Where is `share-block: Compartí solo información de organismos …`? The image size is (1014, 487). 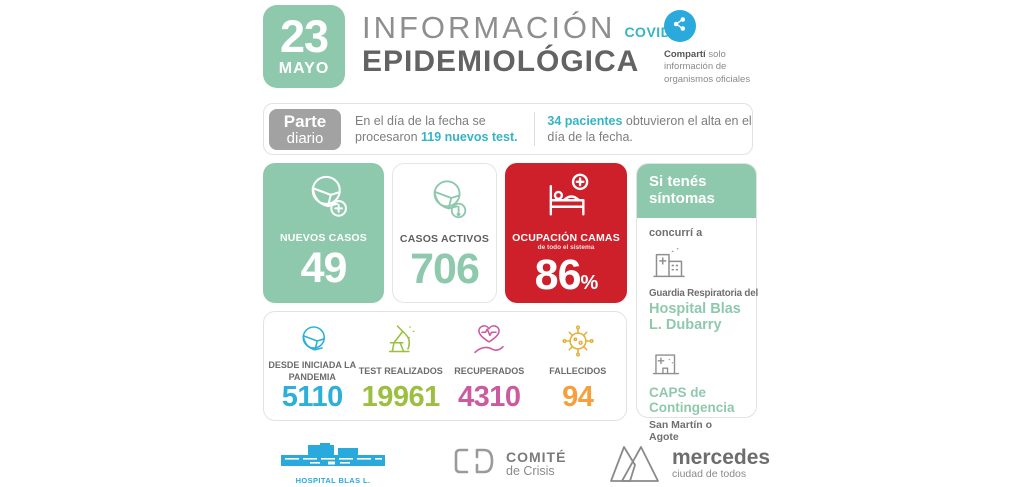 share-block: Compartí solo información de organismos … is located at coordinates (714, 48).